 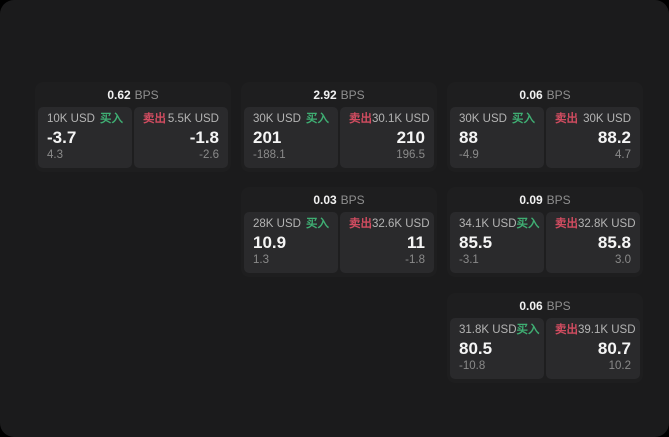 I want to click on sell-panel: 卖出 30K USD 88.2 4.7, so click(x=593, y=137).